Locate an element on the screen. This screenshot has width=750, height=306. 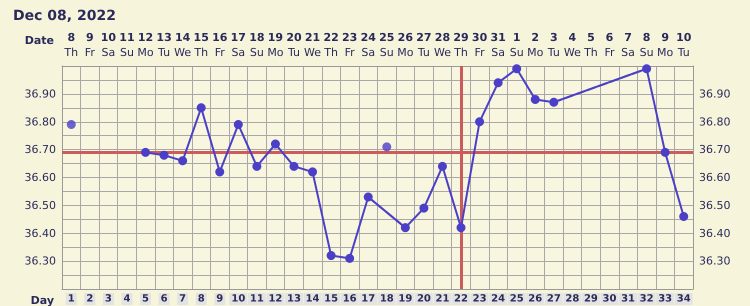
x-tick-label: 21 is located at coordinates (442, 299).